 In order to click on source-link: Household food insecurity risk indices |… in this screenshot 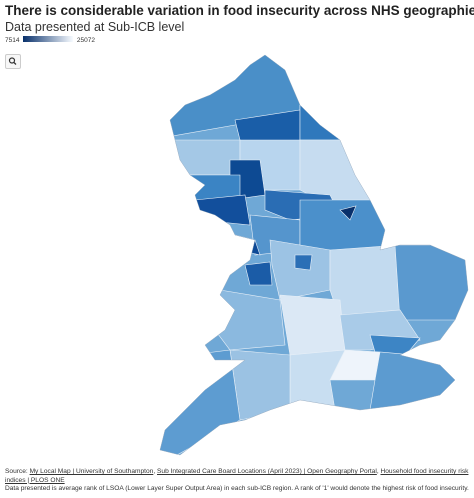, I will do `click(237, 476)`.